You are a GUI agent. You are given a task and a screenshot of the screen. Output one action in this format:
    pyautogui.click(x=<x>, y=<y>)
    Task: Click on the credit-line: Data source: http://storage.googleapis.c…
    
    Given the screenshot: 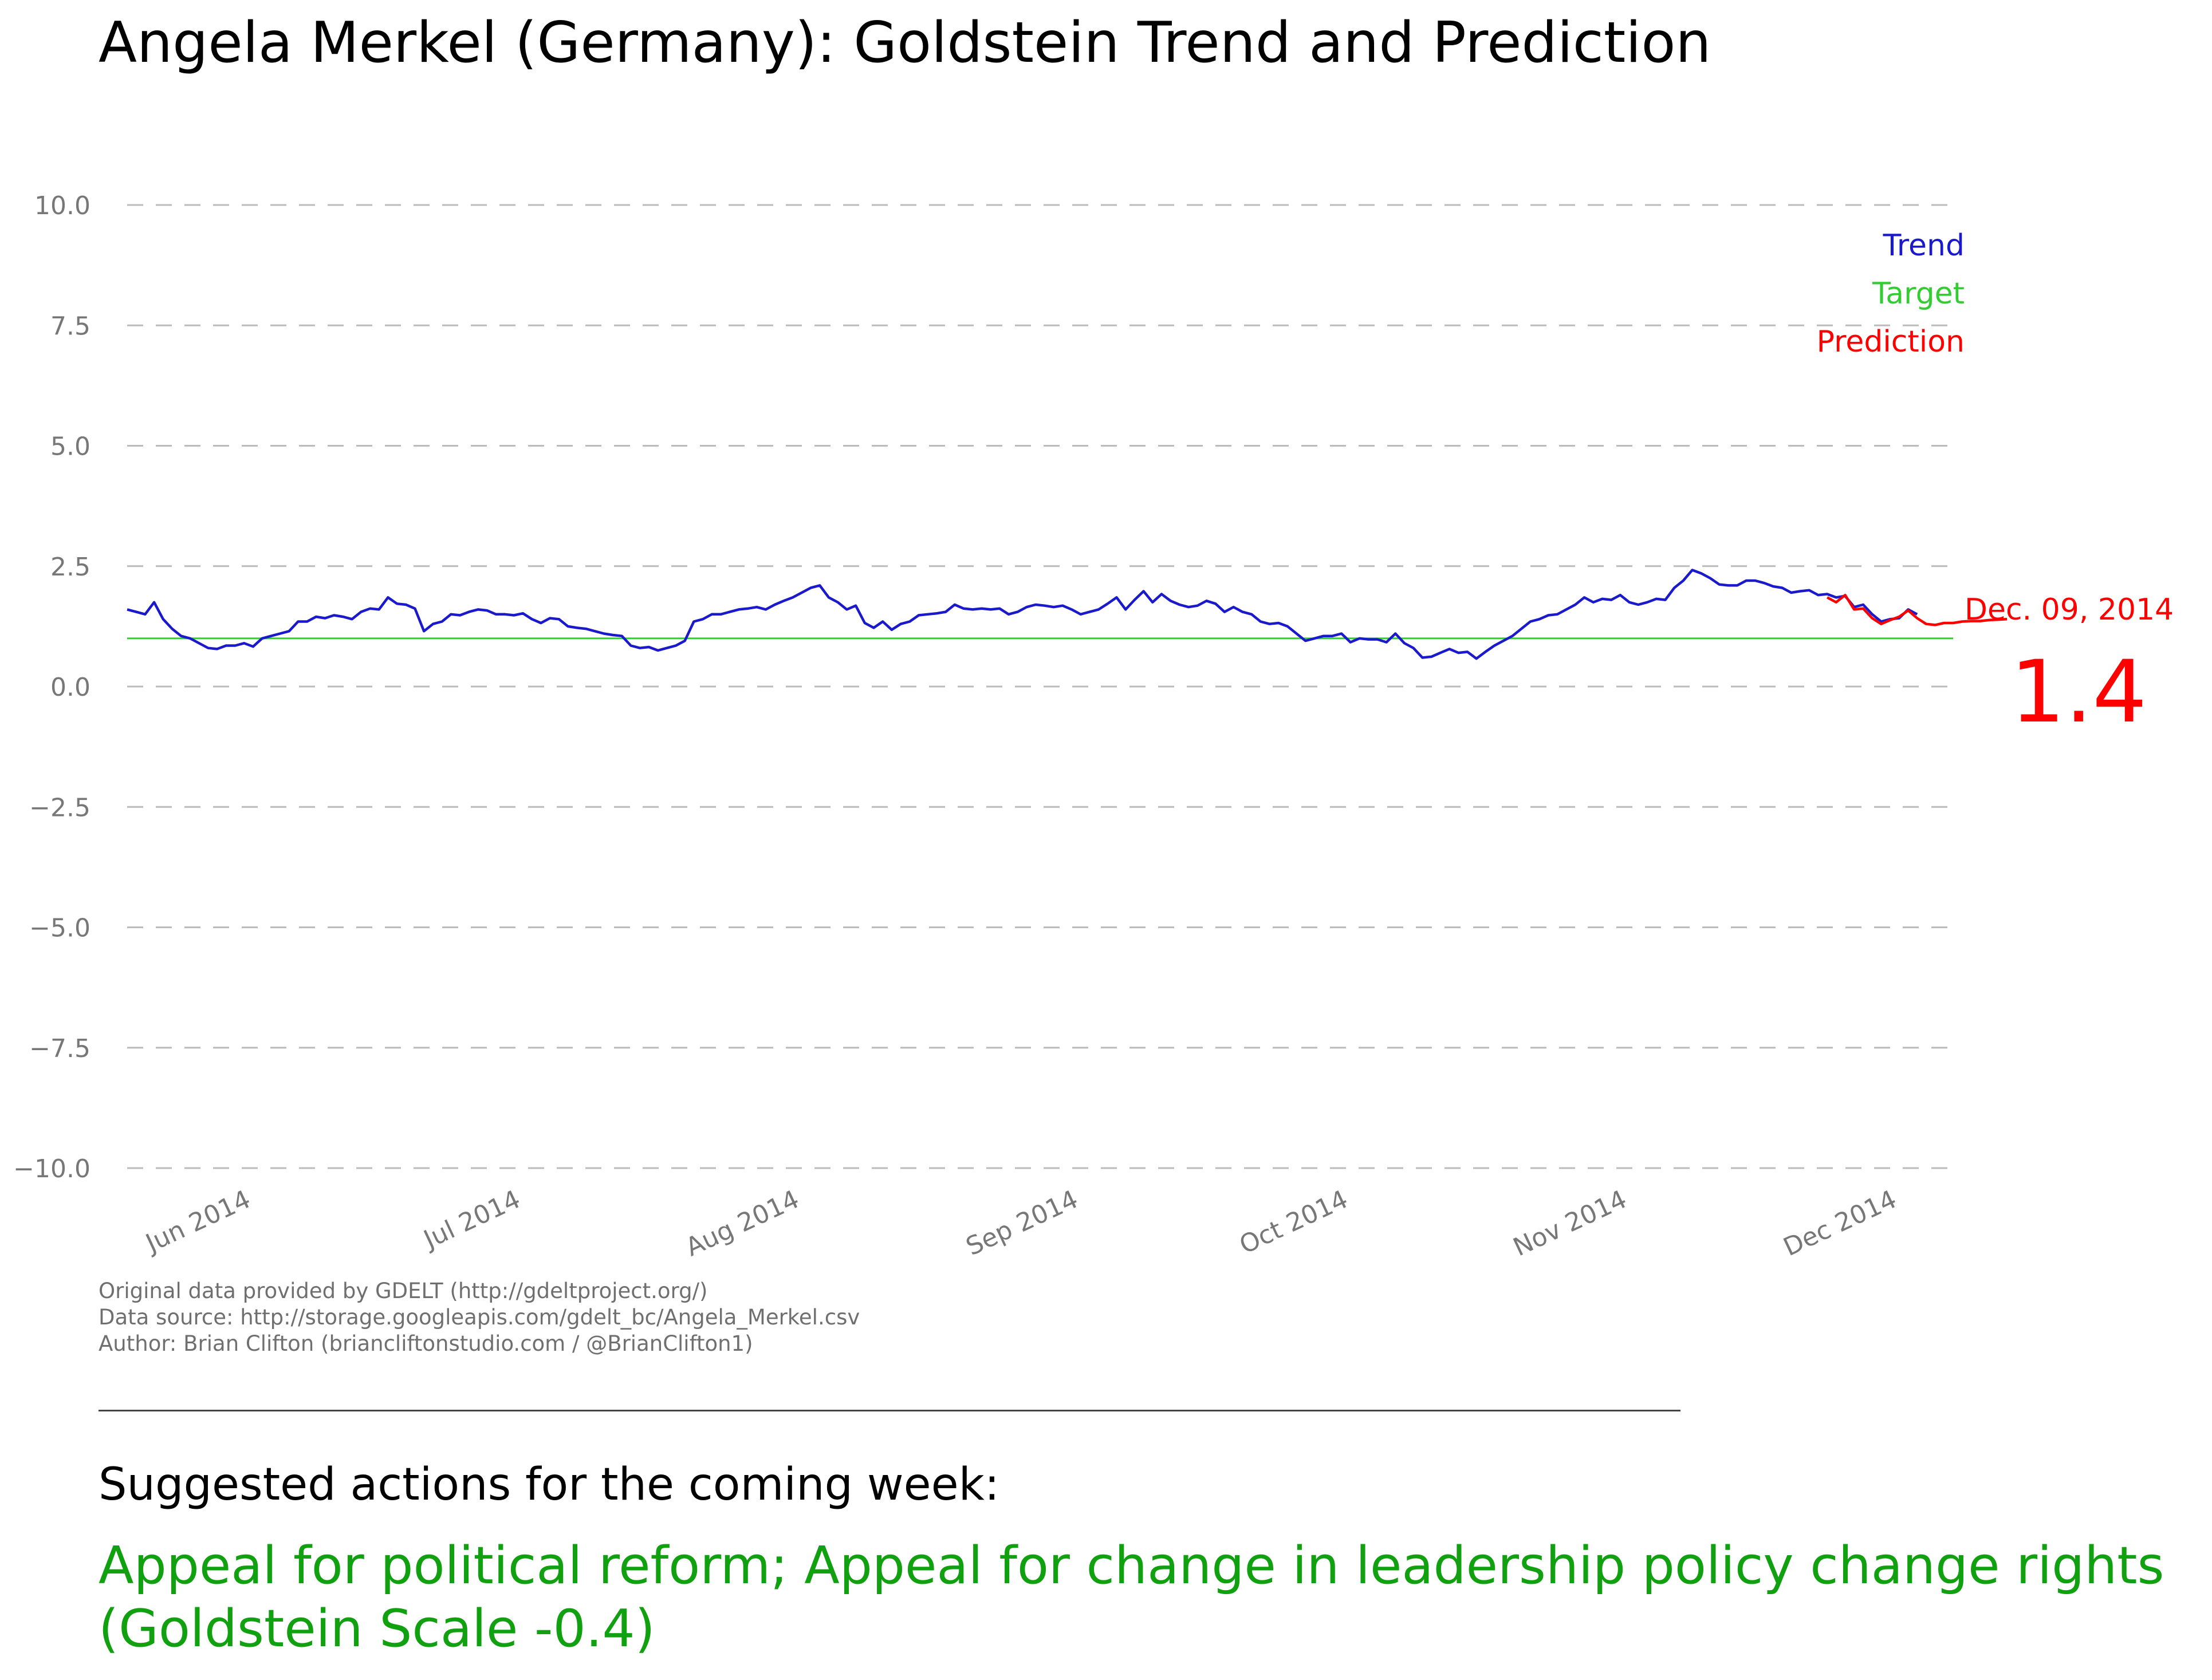 What is the action you would take?
    pyautogui.click(x=480, y=1317)
    